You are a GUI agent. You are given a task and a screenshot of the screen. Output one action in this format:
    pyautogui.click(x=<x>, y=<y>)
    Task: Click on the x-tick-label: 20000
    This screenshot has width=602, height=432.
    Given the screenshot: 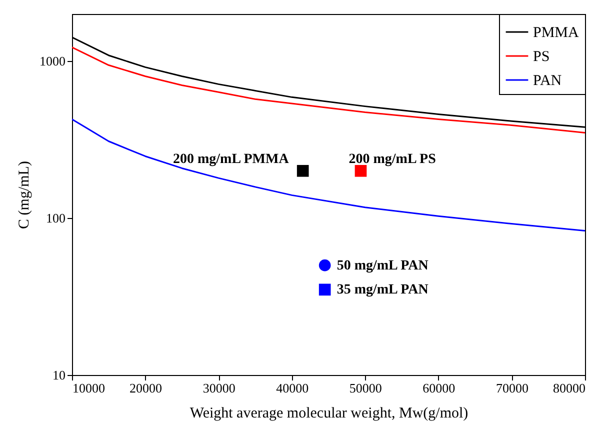 What is the action you would take?
    pyautogui.click(x=146, y=388)
    